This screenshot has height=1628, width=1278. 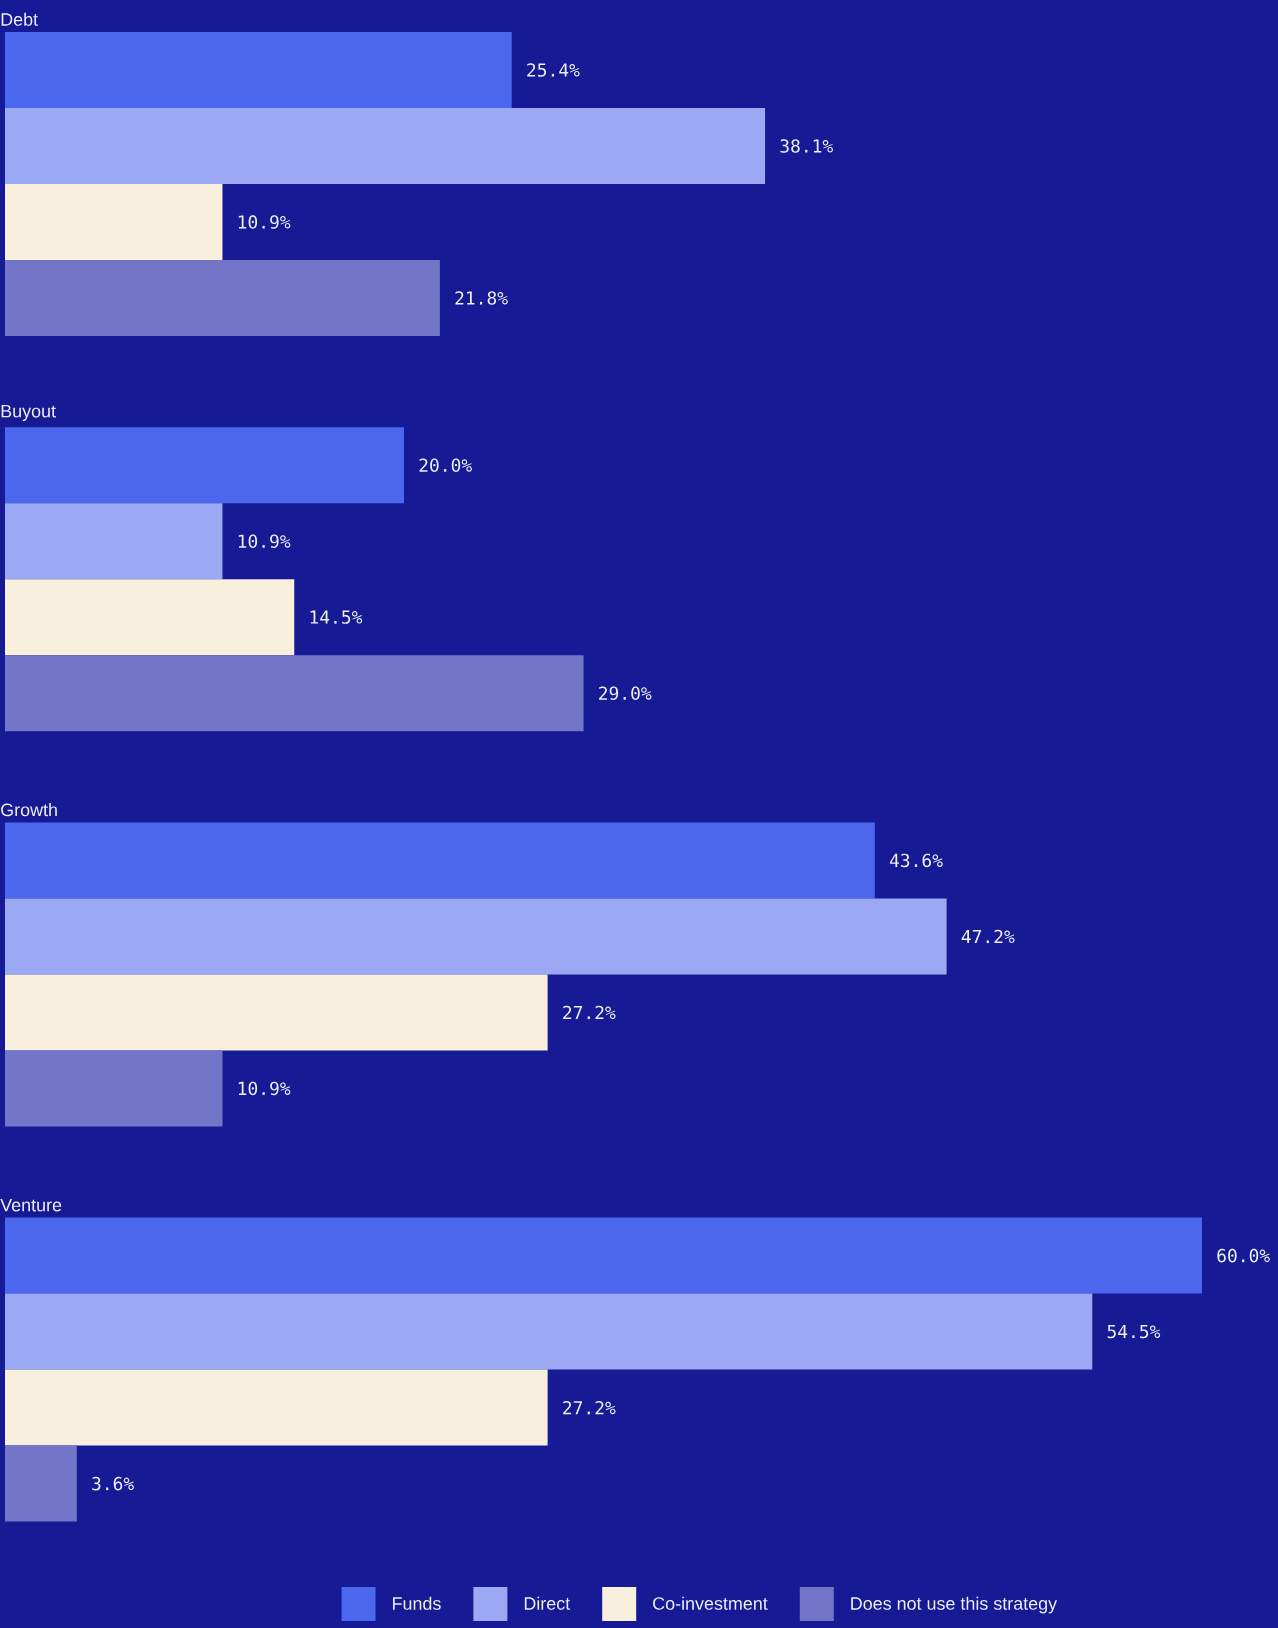 I want to click on y-tick-label: Buyout, so click(x=28, y=413).